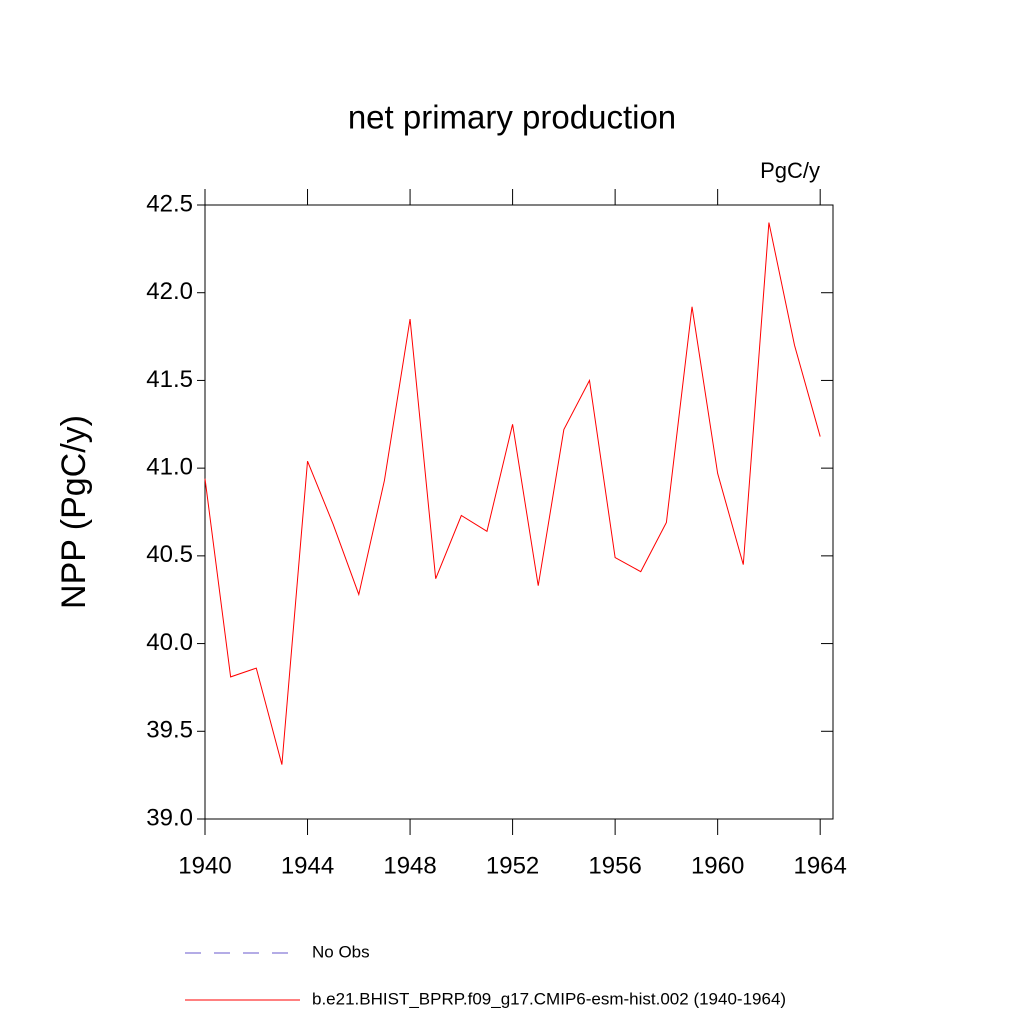 This screenshot has width=1024, height=1029. Describe the element at coordinates (169, 291) in the screenshot. I see `y-tick-label: 42.0` at that location.